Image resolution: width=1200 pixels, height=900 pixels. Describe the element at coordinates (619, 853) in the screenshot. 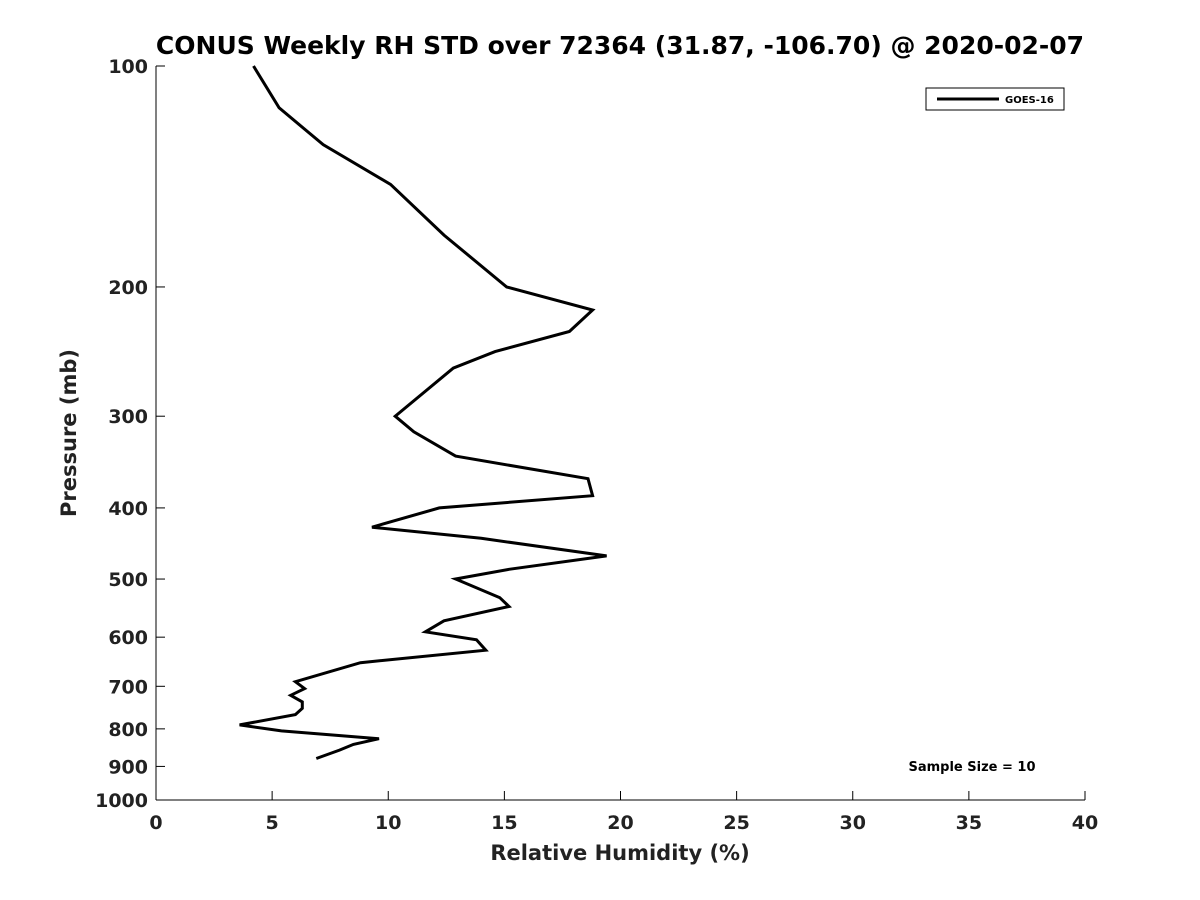

I see `x-axis-label: Relative Humidity (%)` at that location.